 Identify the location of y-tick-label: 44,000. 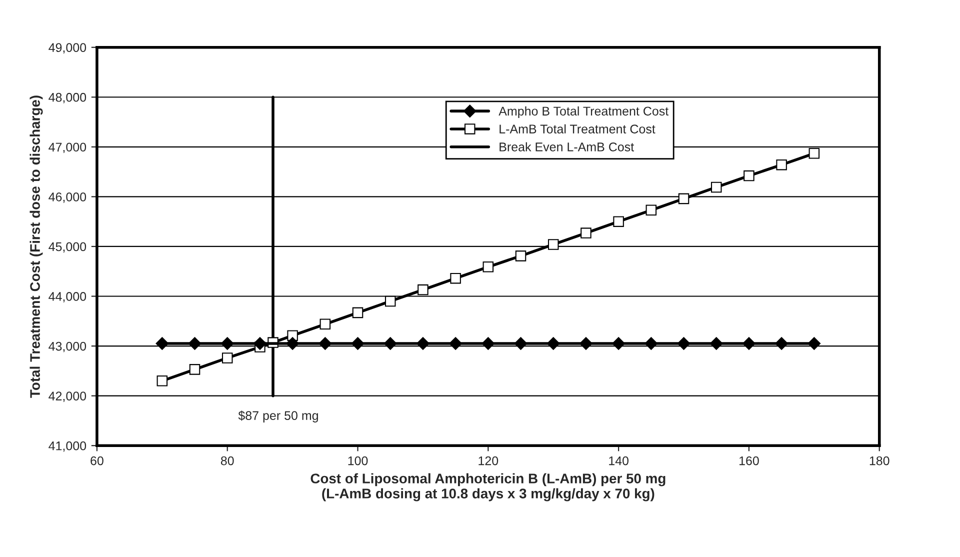
(67, 297).